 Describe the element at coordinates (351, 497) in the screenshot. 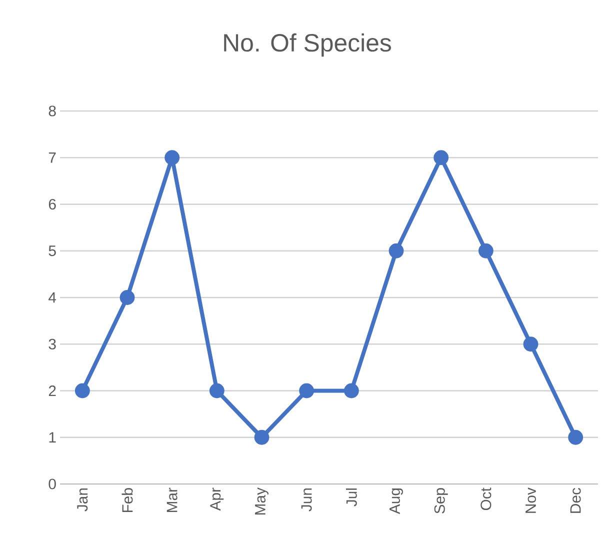

I see `x-tick-label: Jul` at that location.